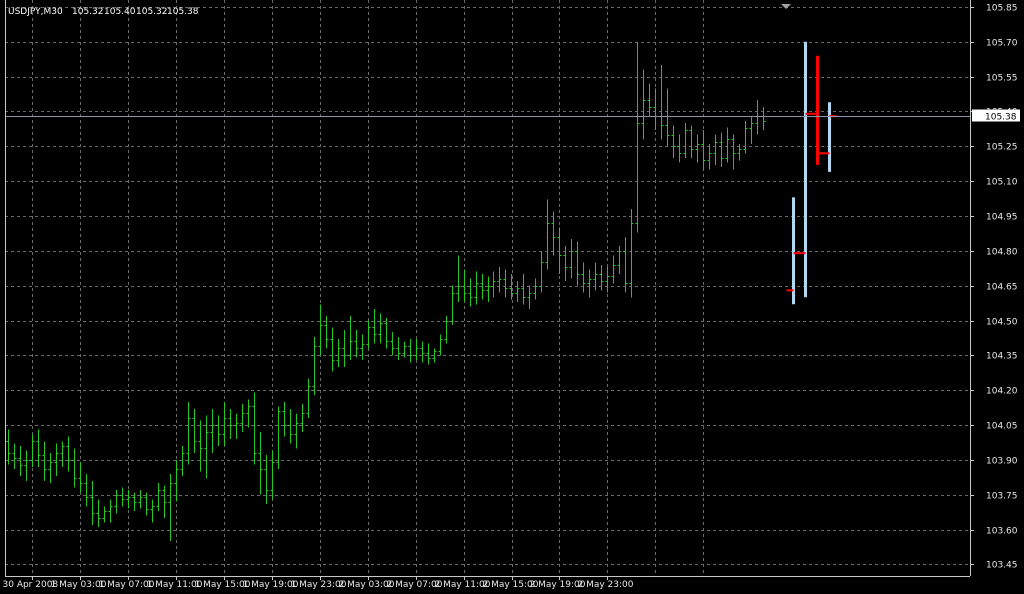  Describe the element at coordinates (996, 116) in the screenshot. I see `current-price-marker: 105.38` at that location.